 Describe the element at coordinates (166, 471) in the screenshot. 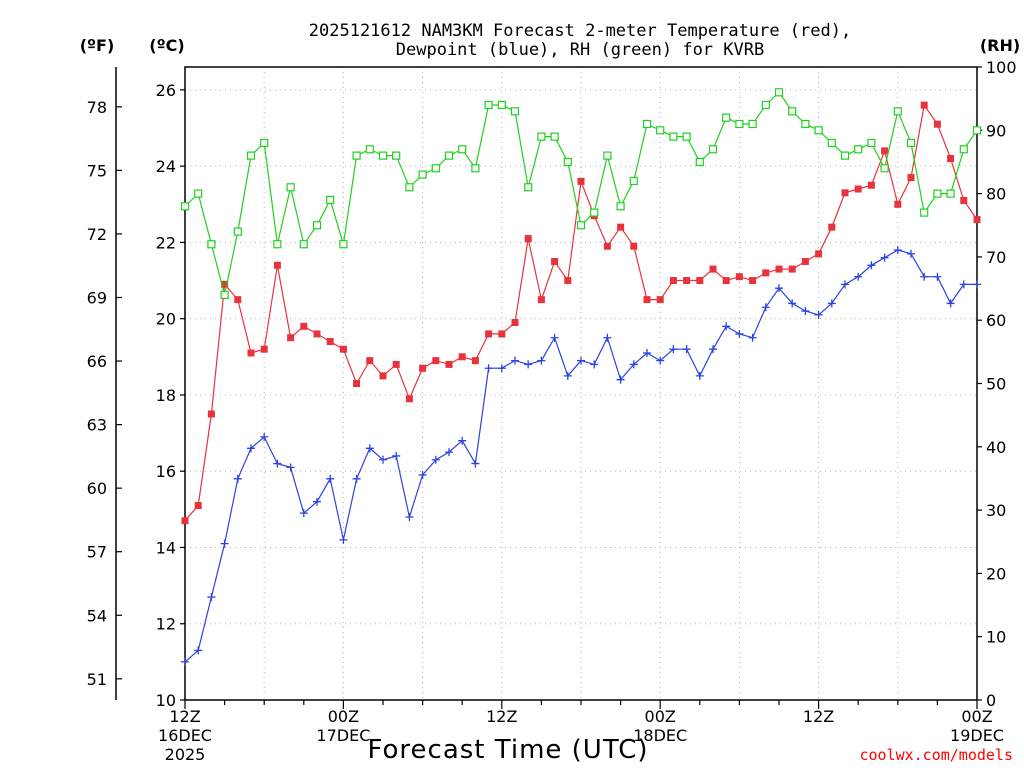

I see `celsius-tick-label: 16` at that location.